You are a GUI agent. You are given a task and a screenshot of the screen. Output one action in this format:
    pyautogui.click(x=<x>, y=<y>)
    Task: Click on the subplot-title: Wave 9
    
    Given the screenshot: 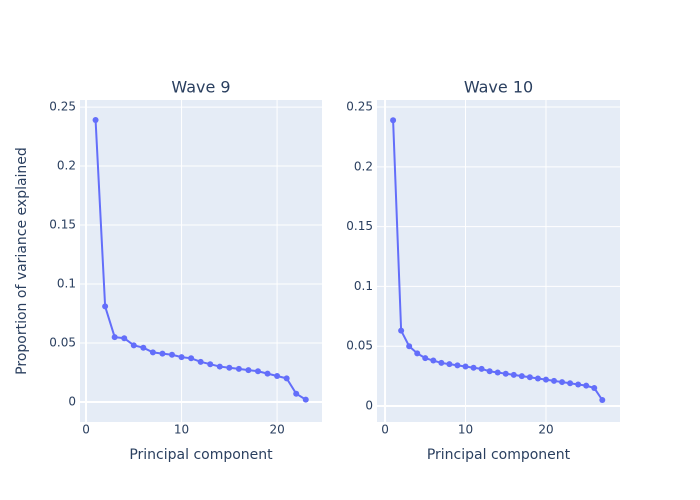 What is the action you would take?
    pyautogui.click(x=200, y=87)
    